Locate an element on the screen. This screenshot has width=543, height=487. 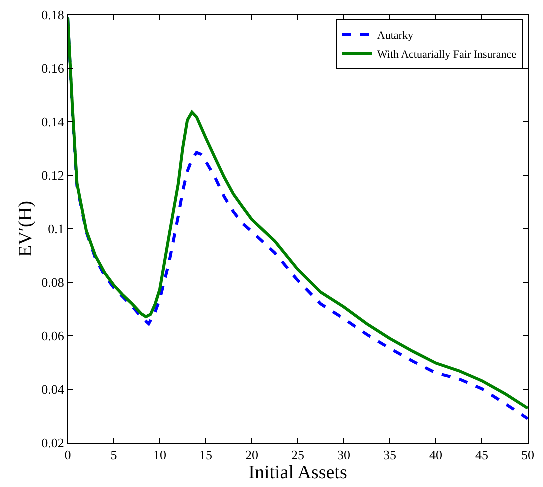
y-tick-label: 0.1 is located at coordinates (56, 229).